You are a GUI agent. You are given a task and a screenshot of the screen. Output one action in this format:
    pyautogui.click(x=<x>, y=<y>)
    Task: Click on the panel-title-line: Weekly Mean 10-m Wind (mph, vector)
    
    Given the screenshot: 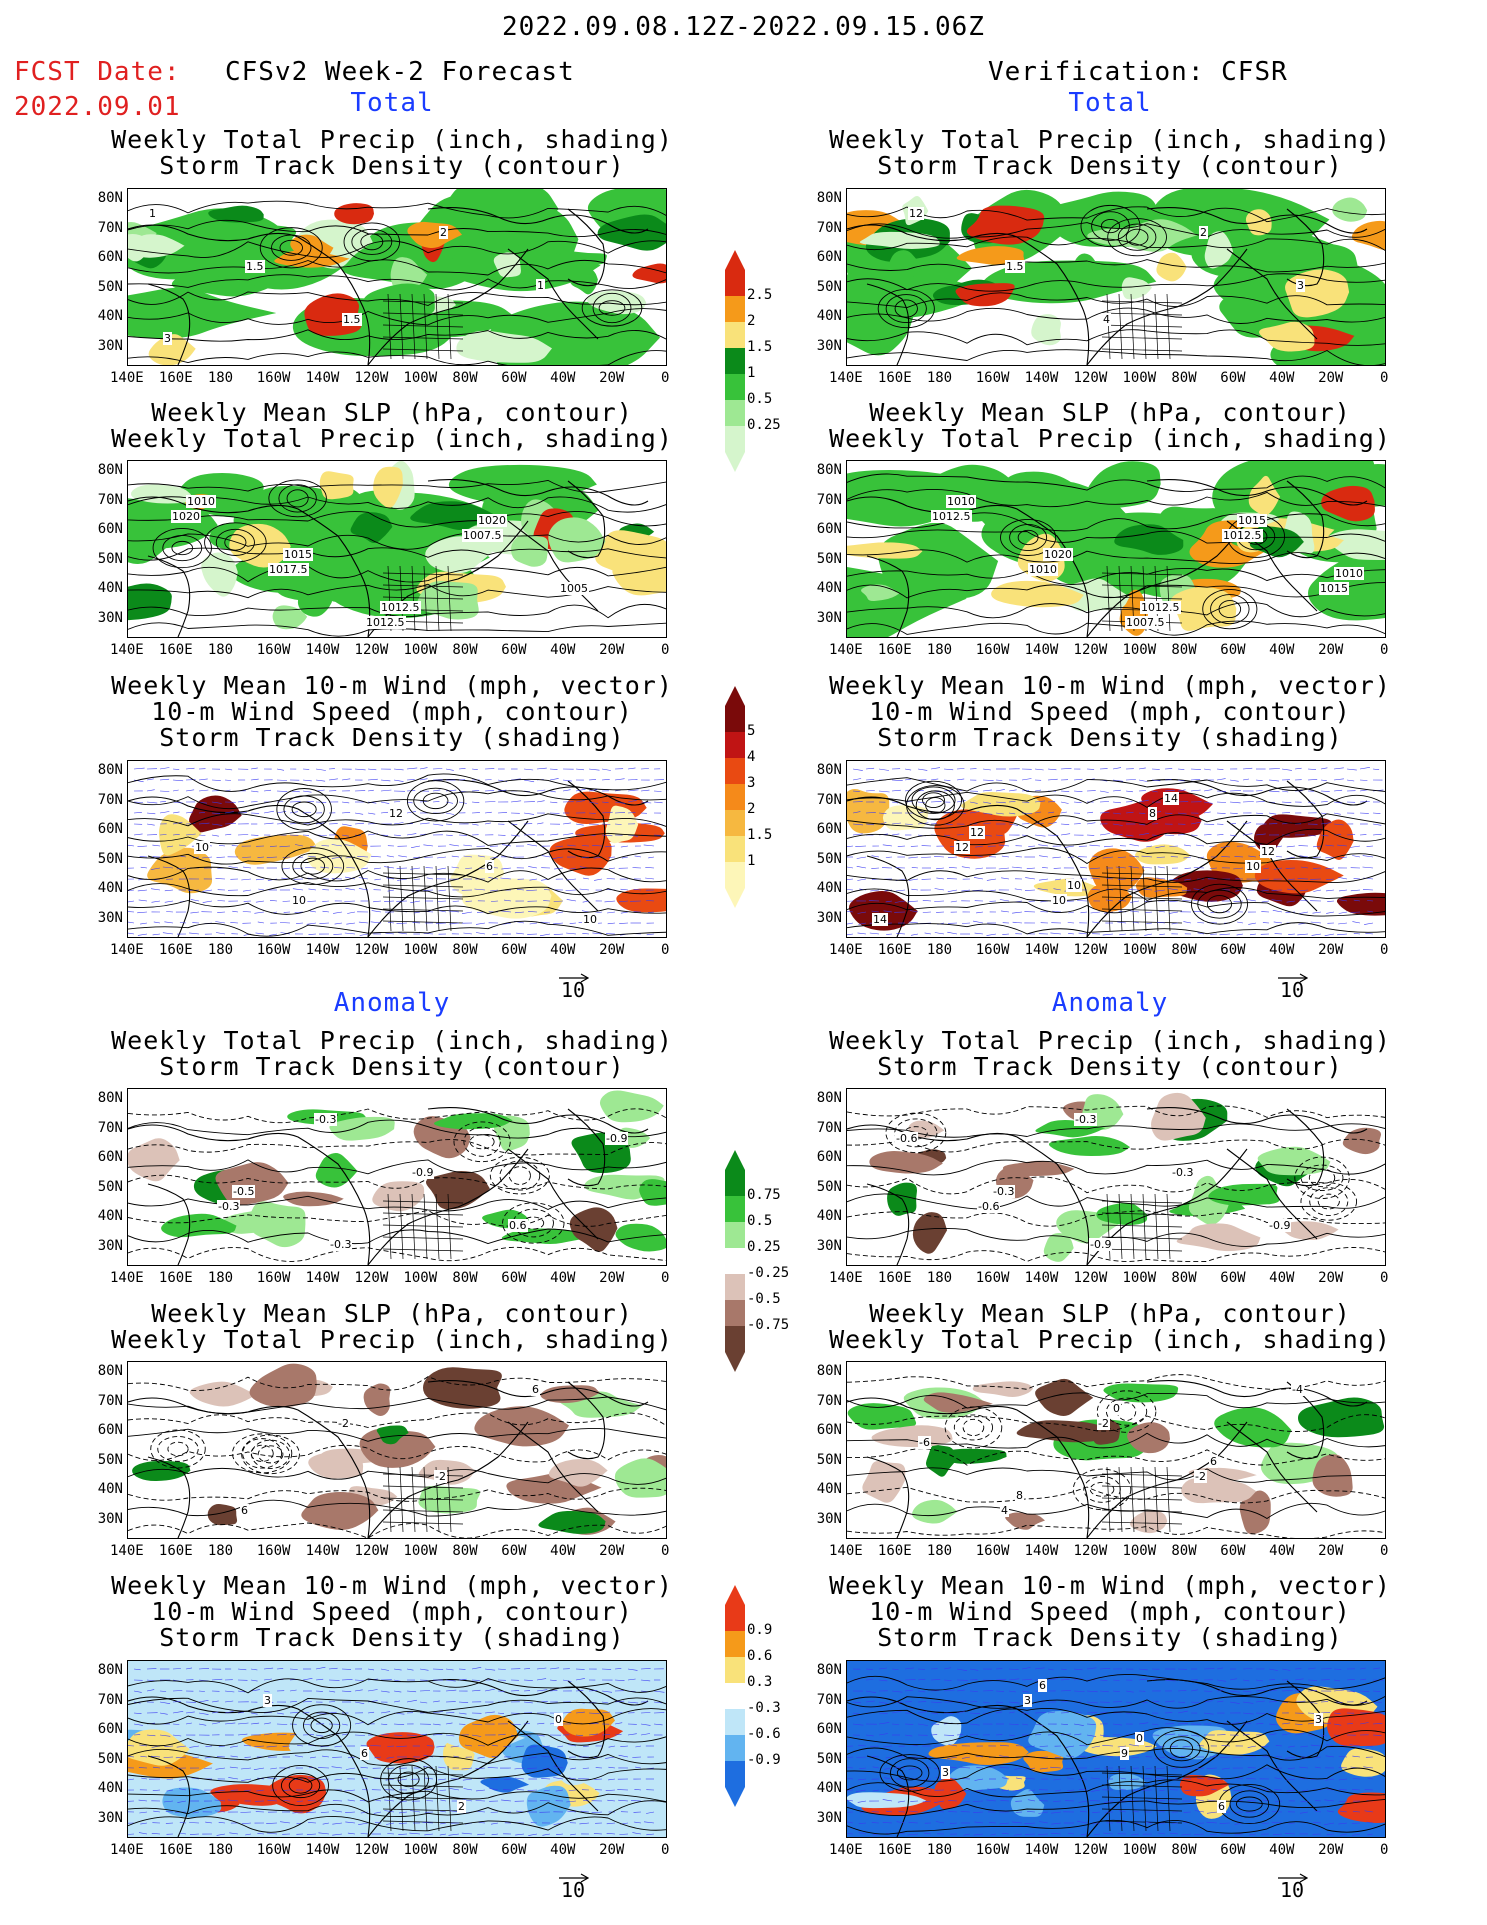 What is the action you would take?
    pyautogui.click(x=1110, y=1585)
    